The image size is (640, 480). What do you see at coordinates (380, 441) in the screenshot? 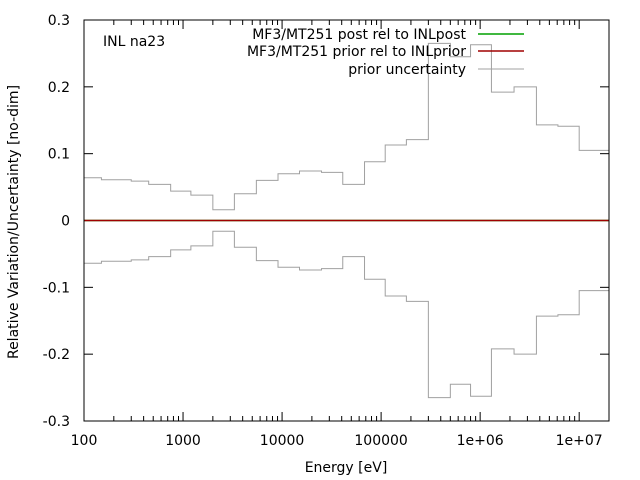
I see `x-tick-label: 100000` at bounding box center [380, 441].